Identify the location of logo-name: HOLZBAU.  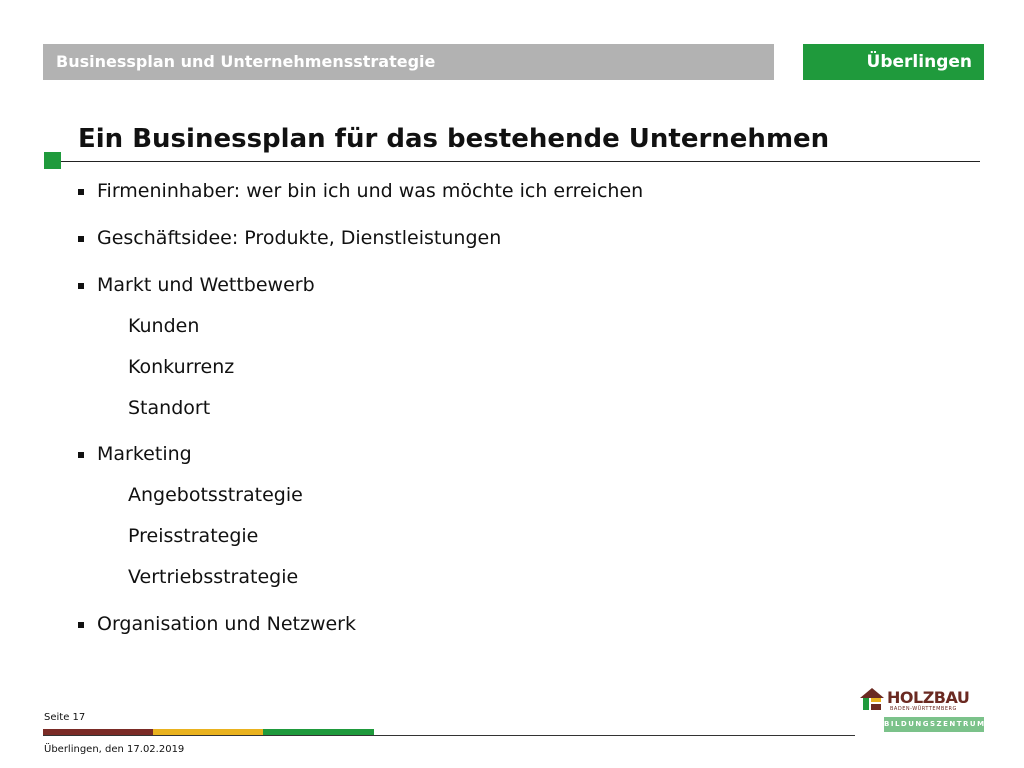
(928, 697).